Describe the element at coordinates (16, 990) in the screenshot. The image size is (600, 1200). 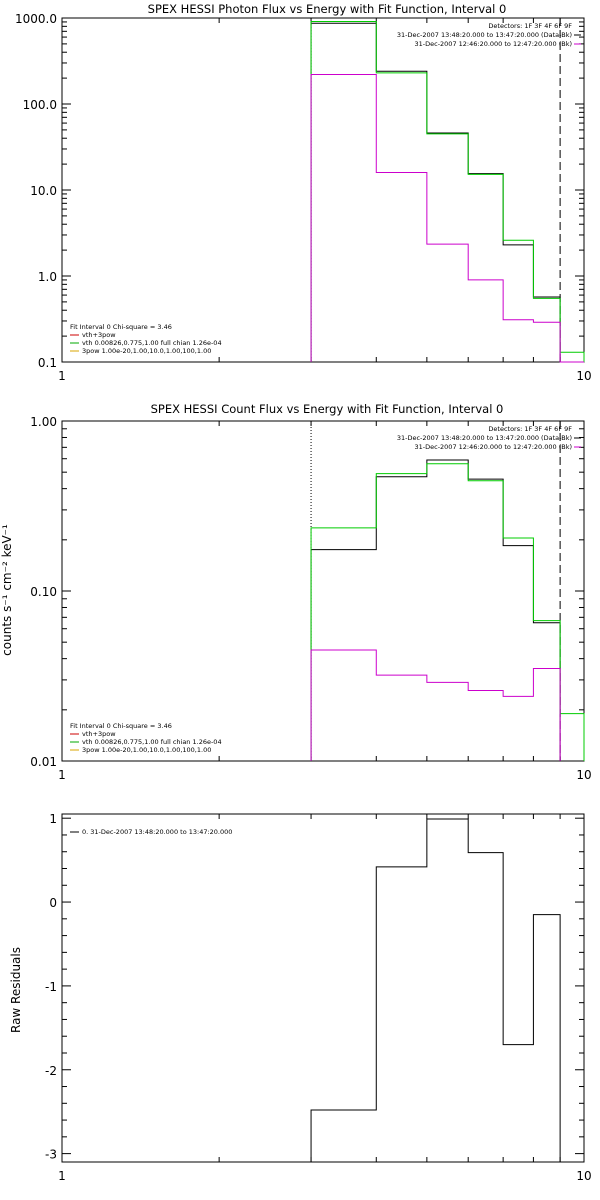
I see `panel3-ylabel: Raw Residuals` at that location.